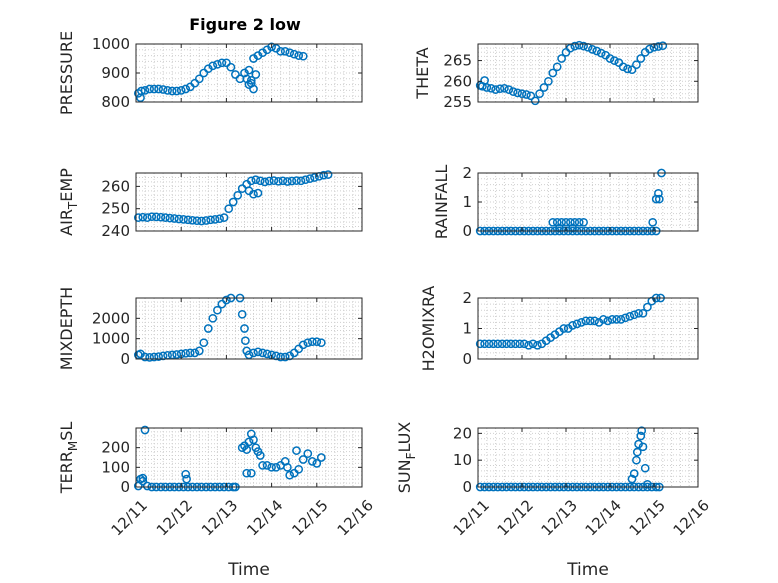  Describe the element at coordinates (249, 457) in the screenshot. I see `terr-msl-axes-box` at that location.